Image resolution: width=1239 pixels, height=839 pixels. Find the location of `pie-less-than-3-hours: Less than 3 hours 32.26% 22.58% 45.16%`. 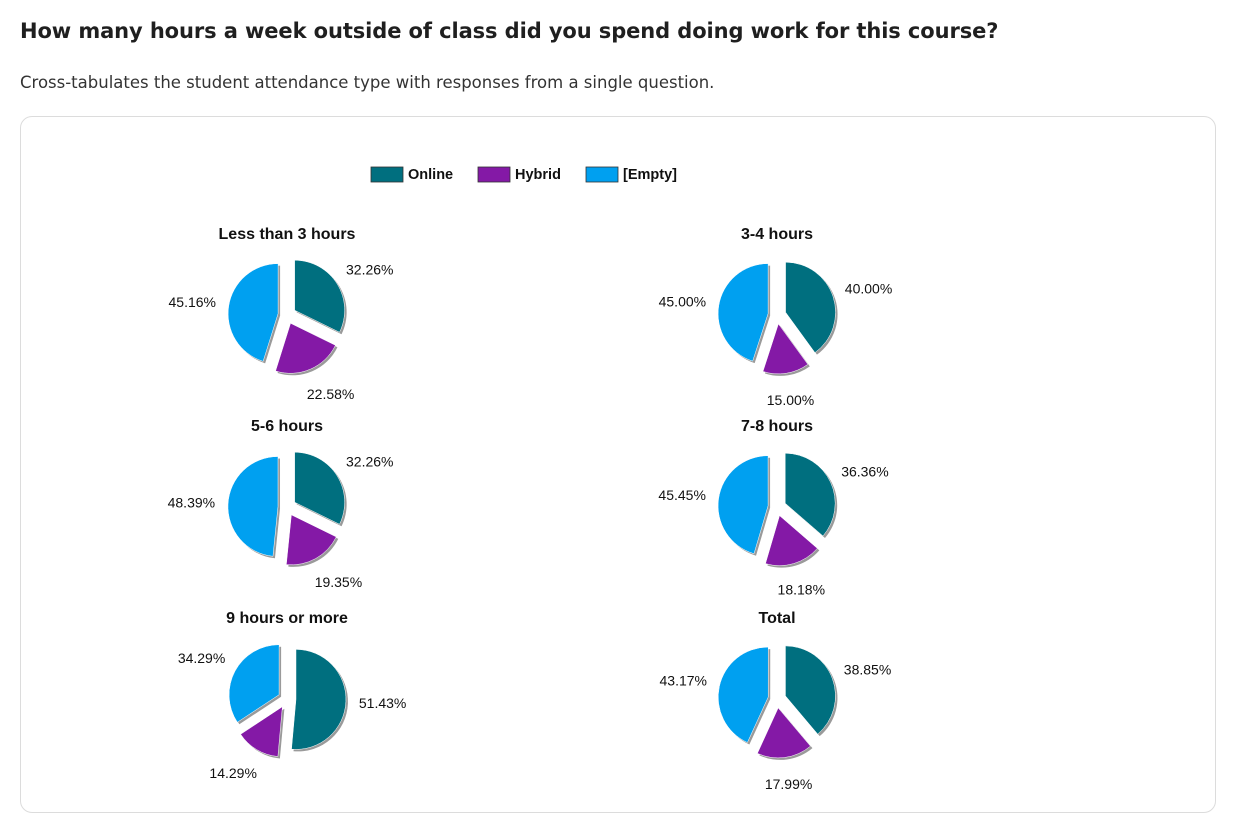

pie-less-than-3-hours: Less than 3 hours 32.26% 22.58% 45.16% is located at coordinates (281, 314).